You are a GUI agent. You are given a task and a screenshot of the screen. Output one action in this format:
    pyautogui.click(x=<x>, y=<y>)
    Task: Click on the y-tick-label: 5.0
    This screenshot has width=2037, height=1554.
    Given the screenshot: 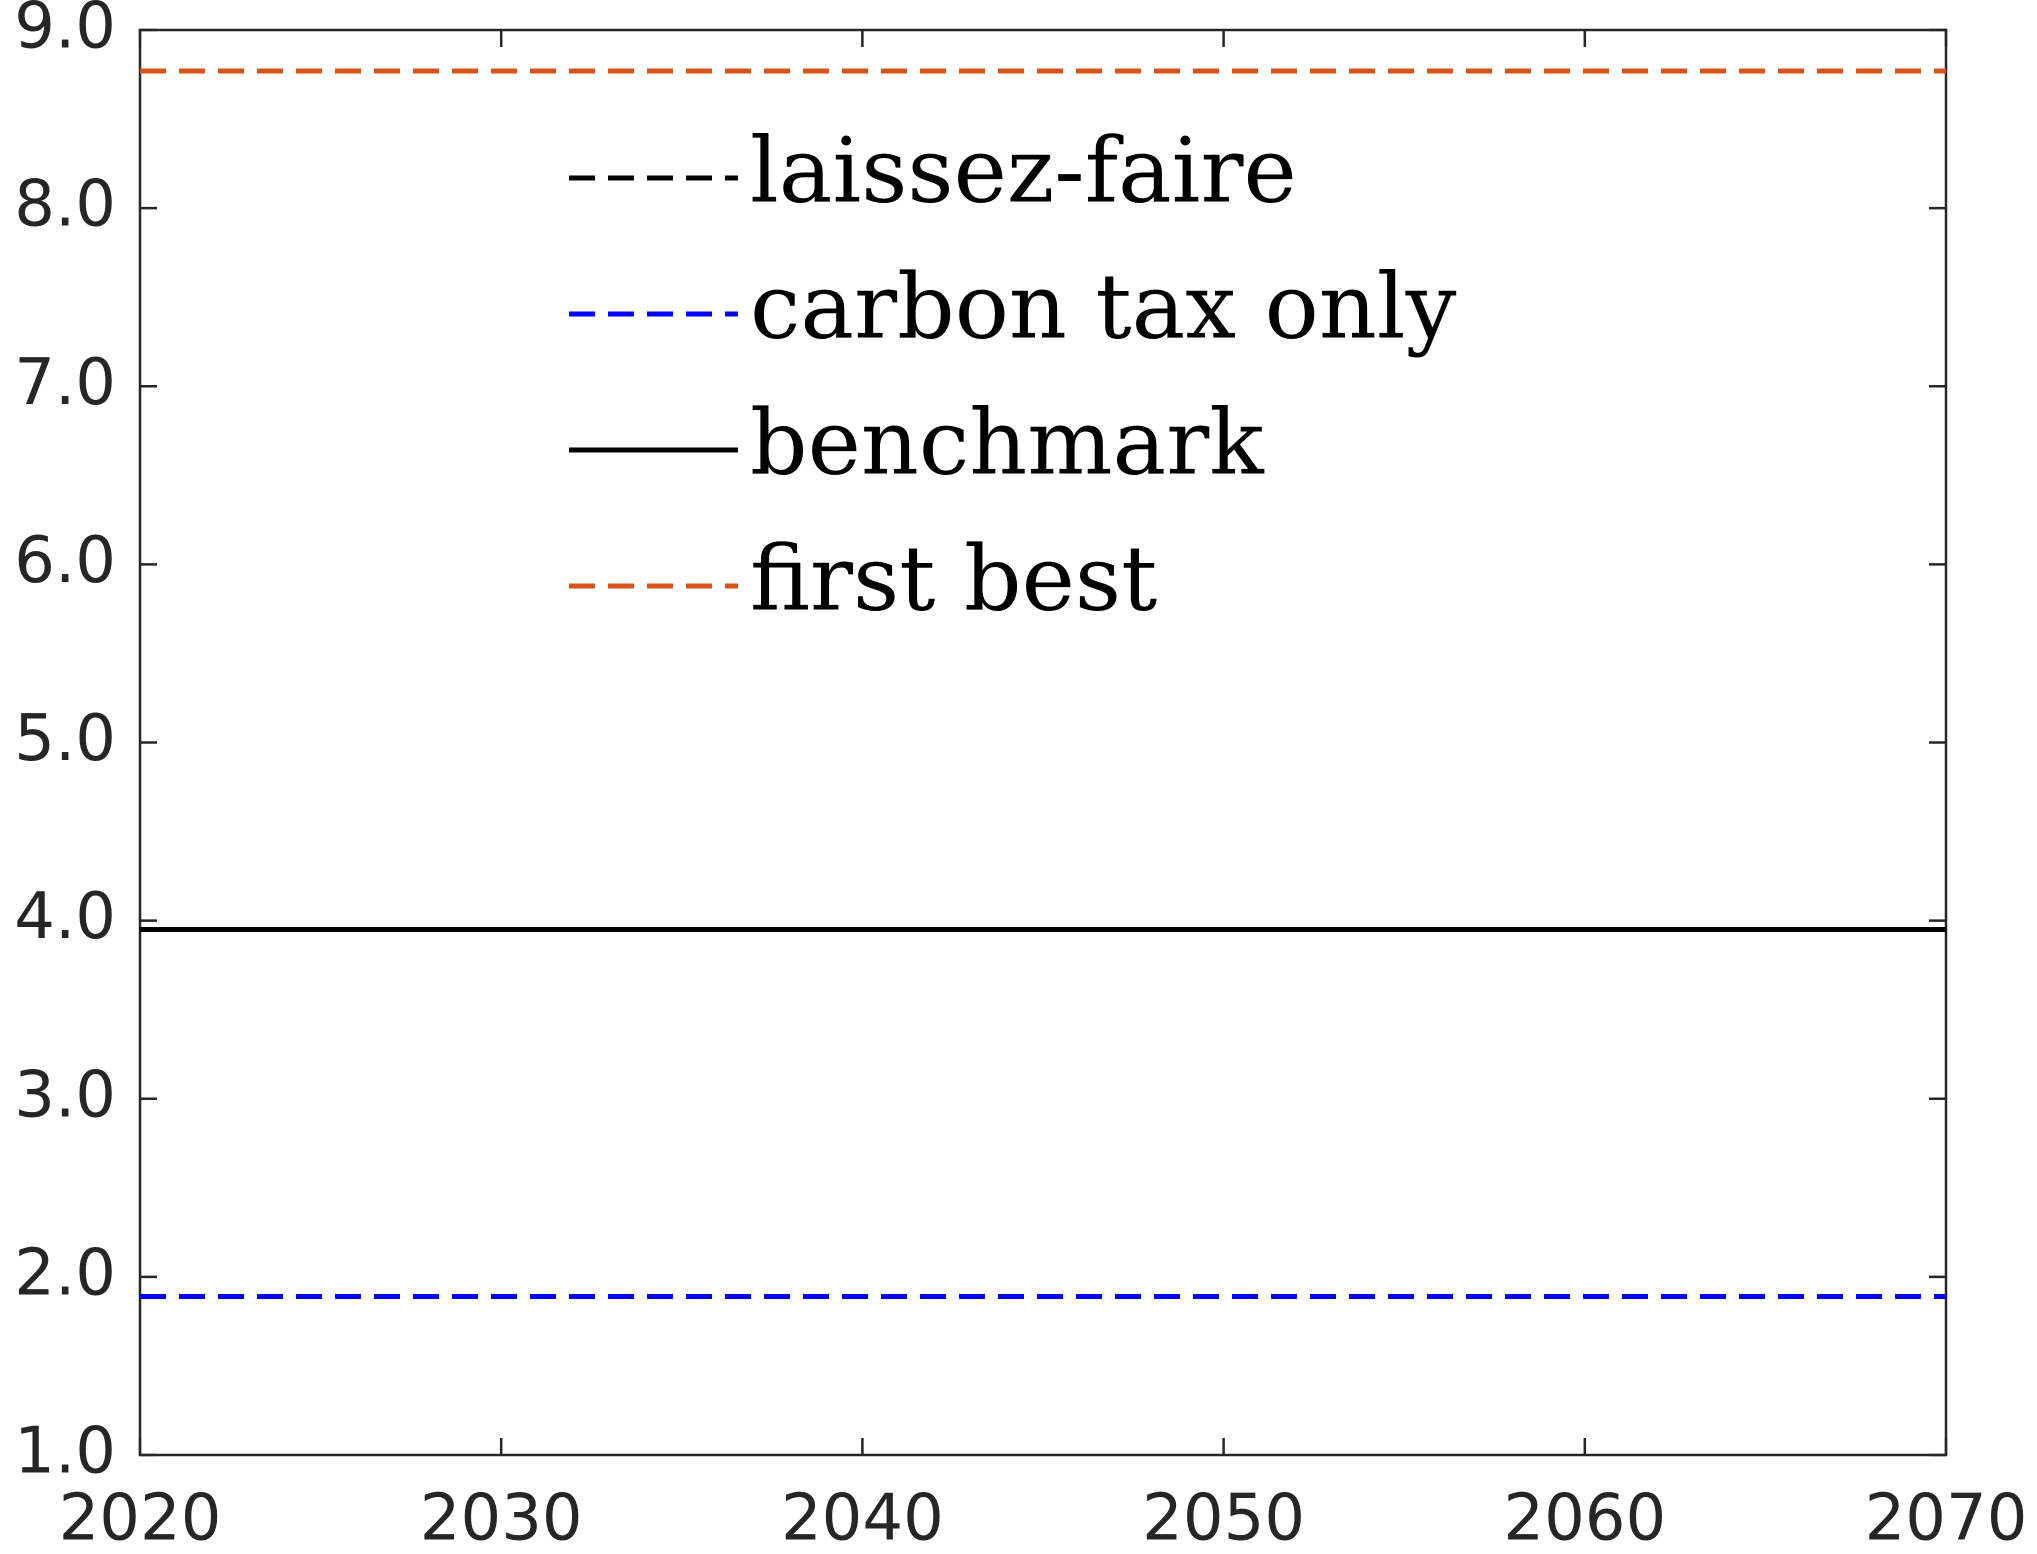 What is the action you would take?
    pyautogui.click(x=65, y=739)
    